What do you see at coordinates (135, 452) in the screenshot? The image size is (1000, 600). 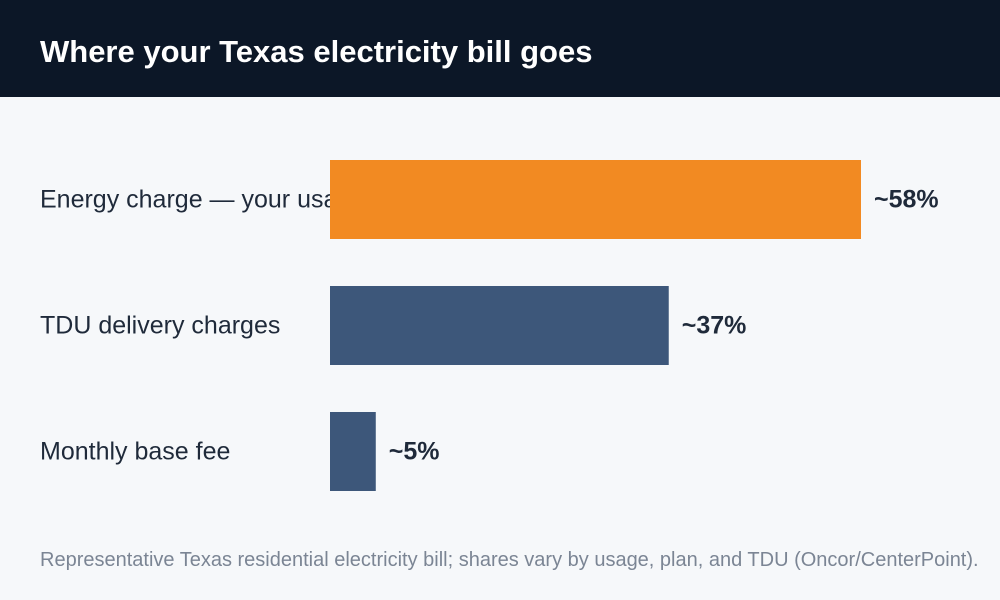 I see `category-label: Monthly base fee` at bounding box center [135, 452].